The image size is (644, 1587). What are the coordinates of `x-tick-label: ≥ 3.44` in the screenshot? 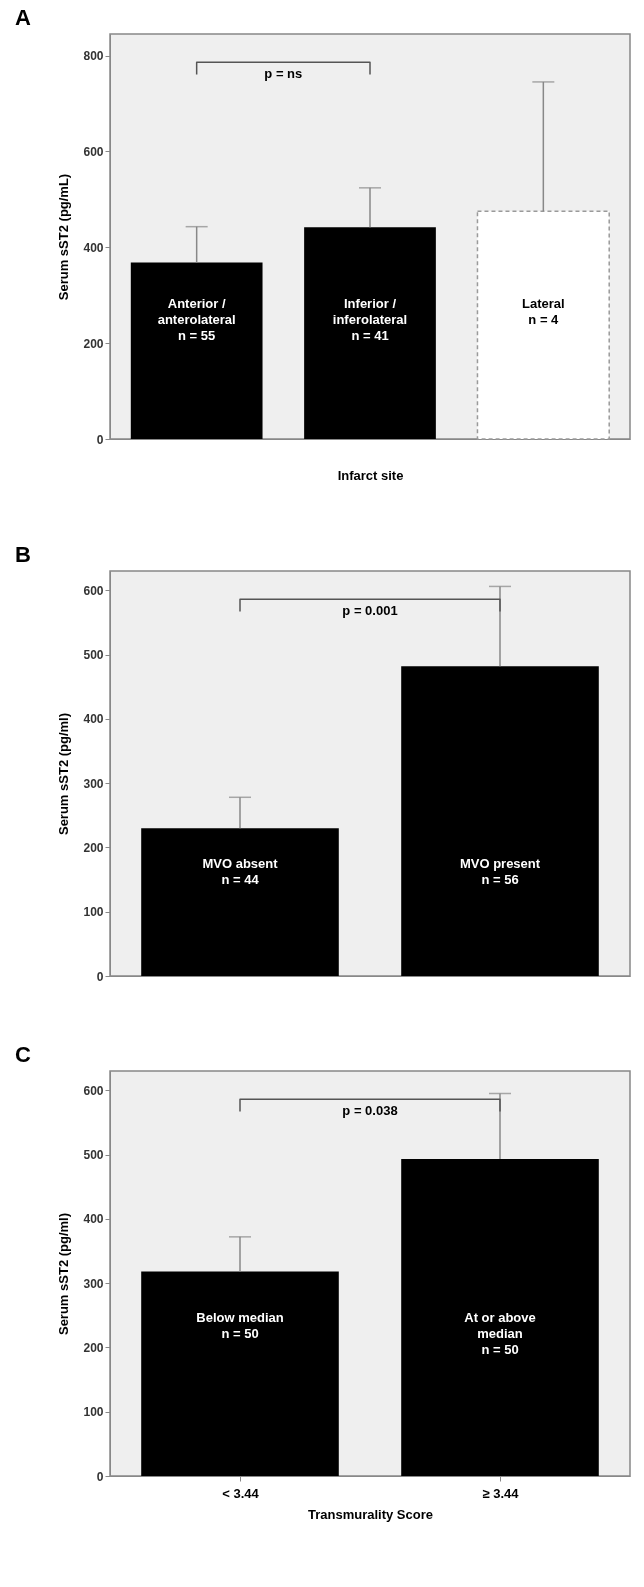 It's located at (501, 1493).